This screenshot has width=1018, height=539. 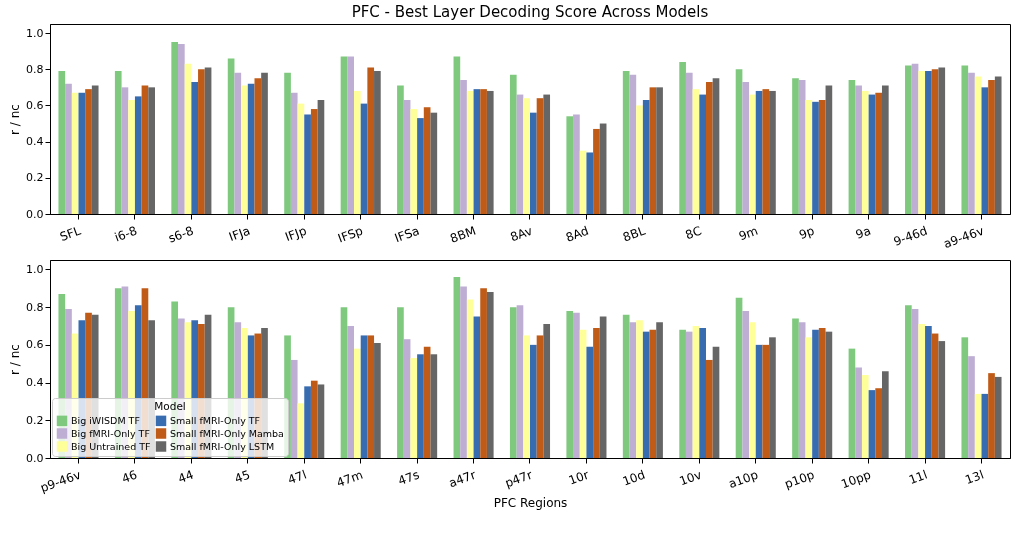 What do you see at coordinates (70, 234) in the screenshot?
I see `x-tick-label: SFL` at bounding box center [70, 234].